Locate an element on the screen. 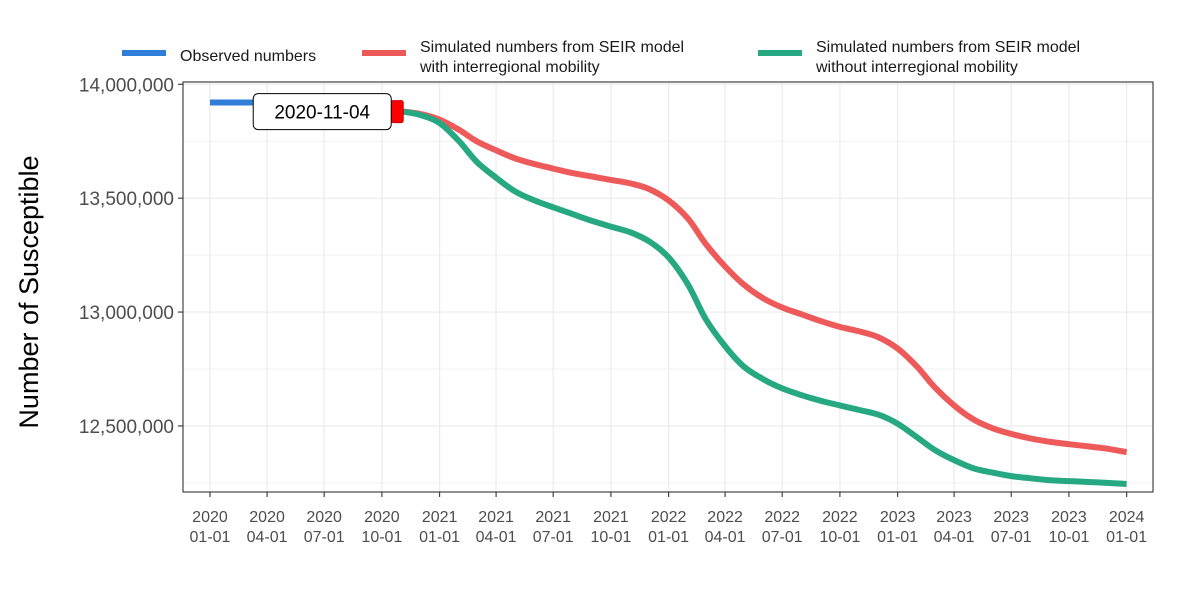  y-tick-label: 12,500,000 is located at coordinates (126, 427).